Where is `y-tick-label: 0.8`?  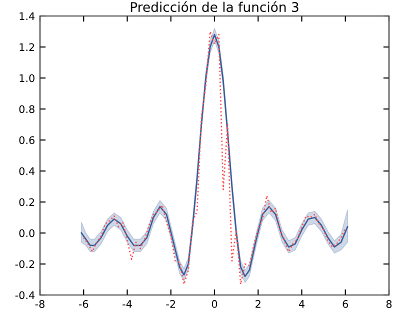 y-tick-label: 0.8 is located at coordinates (26, 109).